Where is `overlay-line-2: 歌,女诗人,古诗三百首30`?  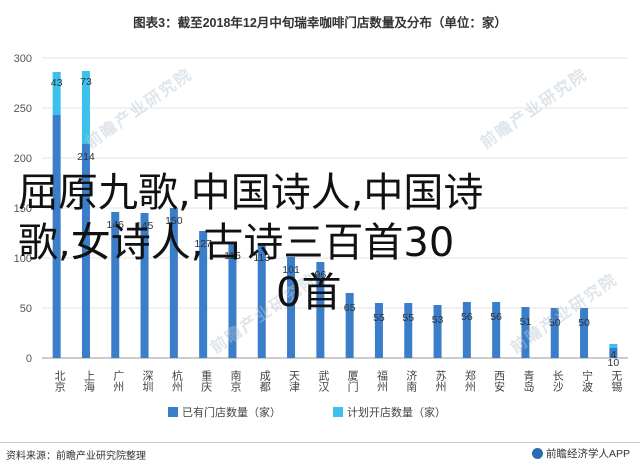
overlay-line-2: 歌,女诗人,古诗三百首30 is located at coordinates (236, 243).